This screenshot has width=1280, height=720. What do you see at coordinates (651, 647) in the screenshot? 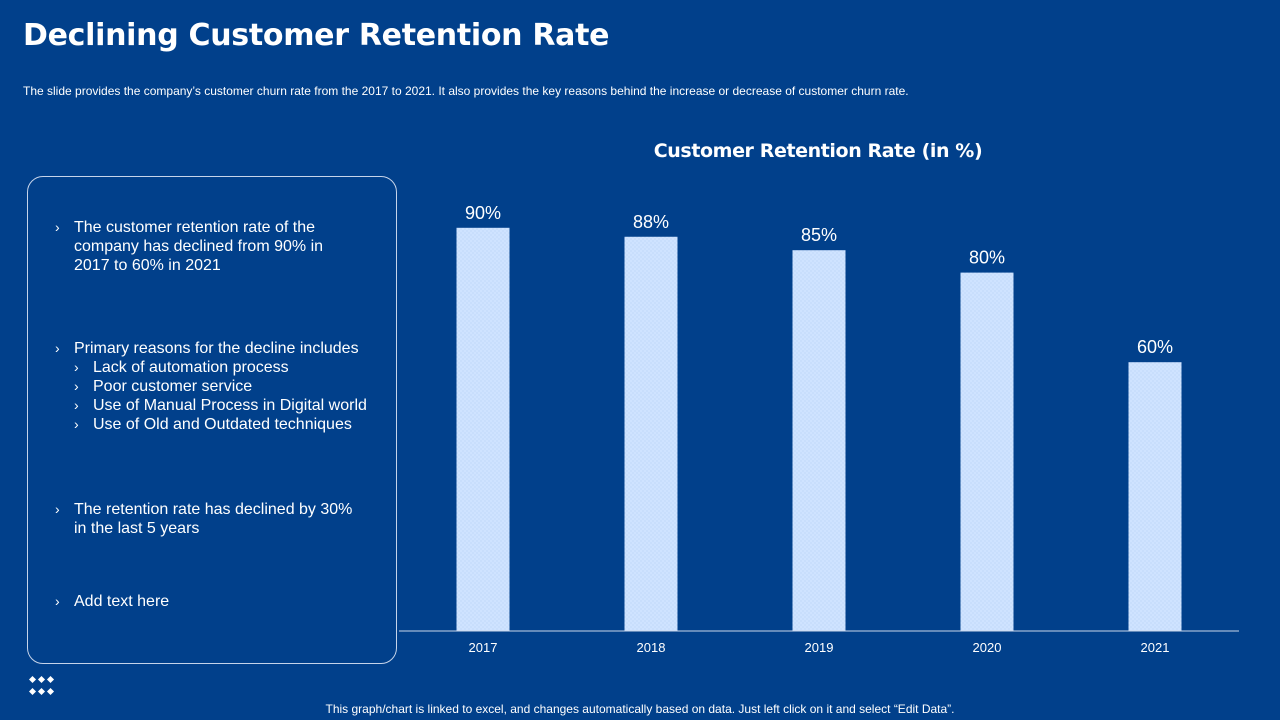
I see `x-tick-label-2018: 2018` at bounding box center [651, 647].